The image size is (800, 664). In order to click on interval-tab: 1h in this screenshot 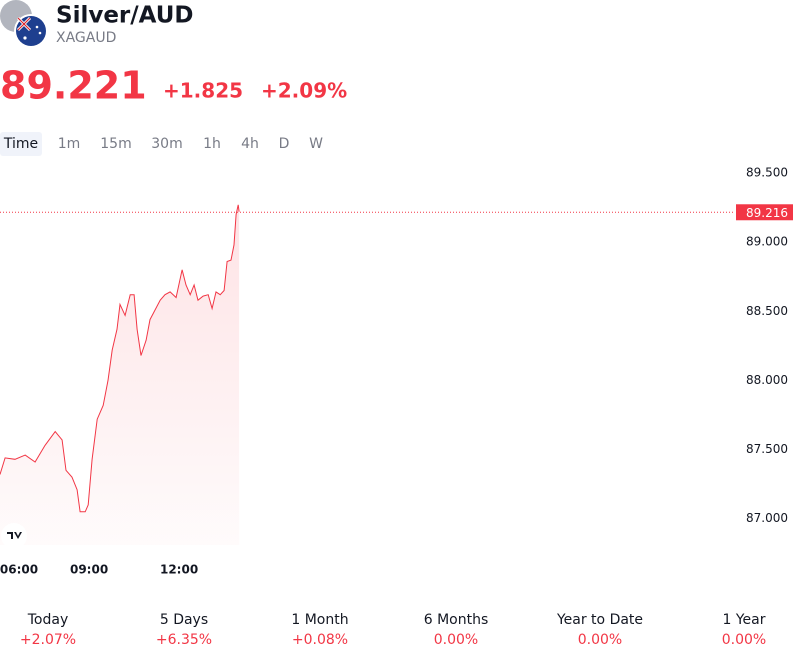, I will do `click(212, 144)`.